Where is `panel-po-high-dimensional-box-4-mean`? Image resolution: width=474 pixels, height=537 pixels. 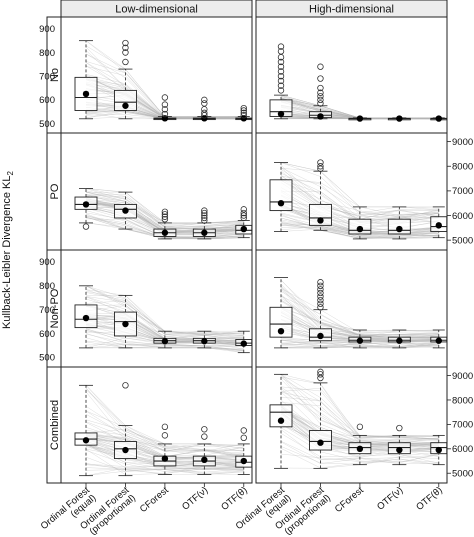
panel-po-high-dimensional-box-4-mean is located at coordinates (399, 229).